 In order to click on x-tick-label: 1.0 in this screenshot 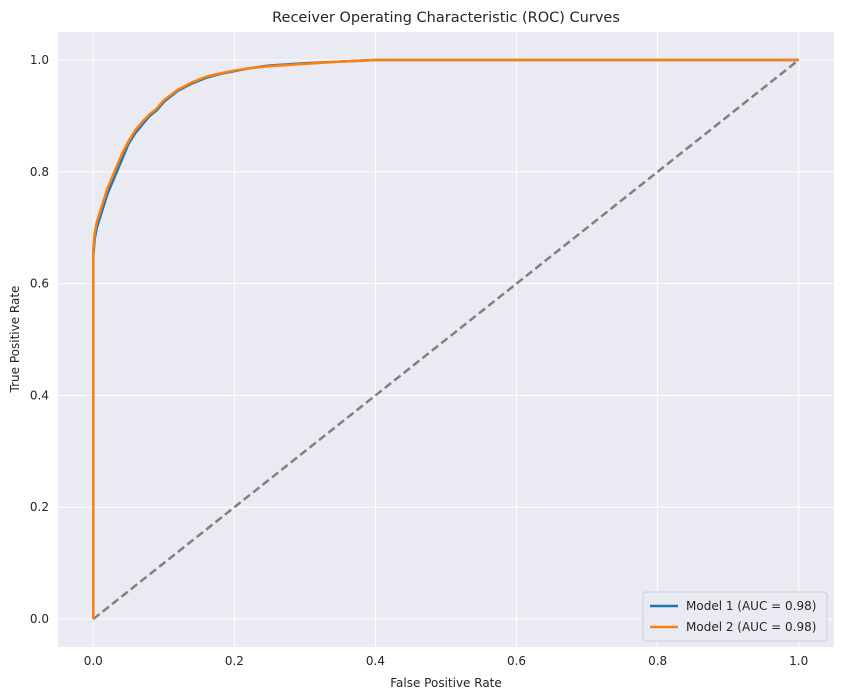, I will do `click(798, 661)`.